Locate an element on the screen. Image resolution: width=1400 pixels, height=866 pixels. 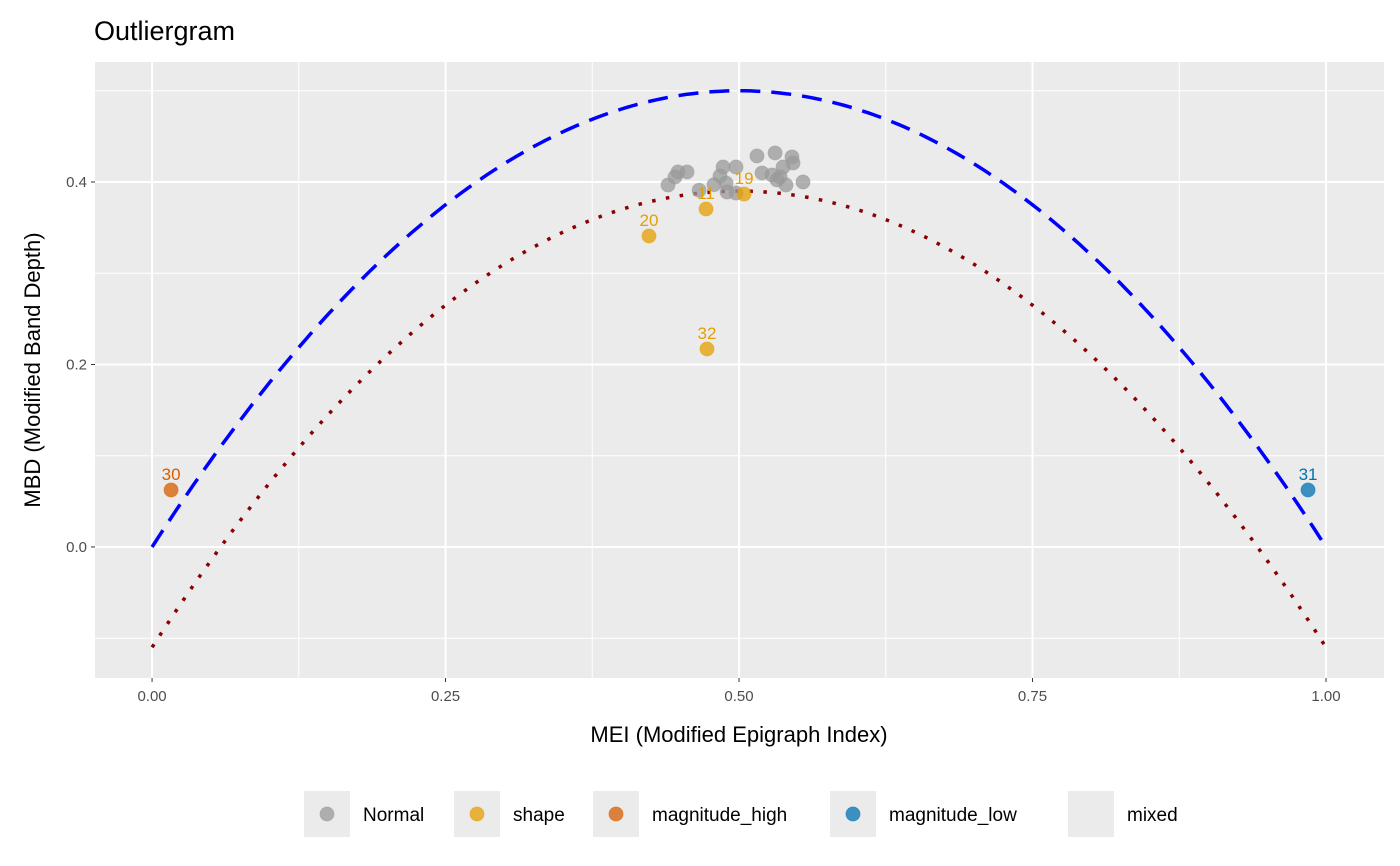
legend-label: Normal is located at coordinates (393, 815).